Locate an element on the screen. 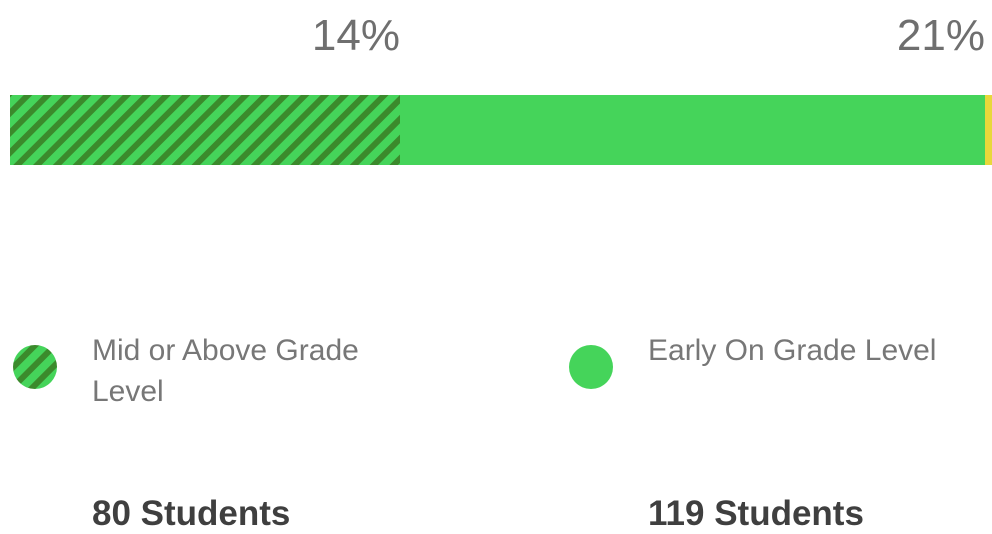 The width and height of the screenshot is (992, 534). legend-label: Mid or Above Grade Level is located at coordinates (225, 371).